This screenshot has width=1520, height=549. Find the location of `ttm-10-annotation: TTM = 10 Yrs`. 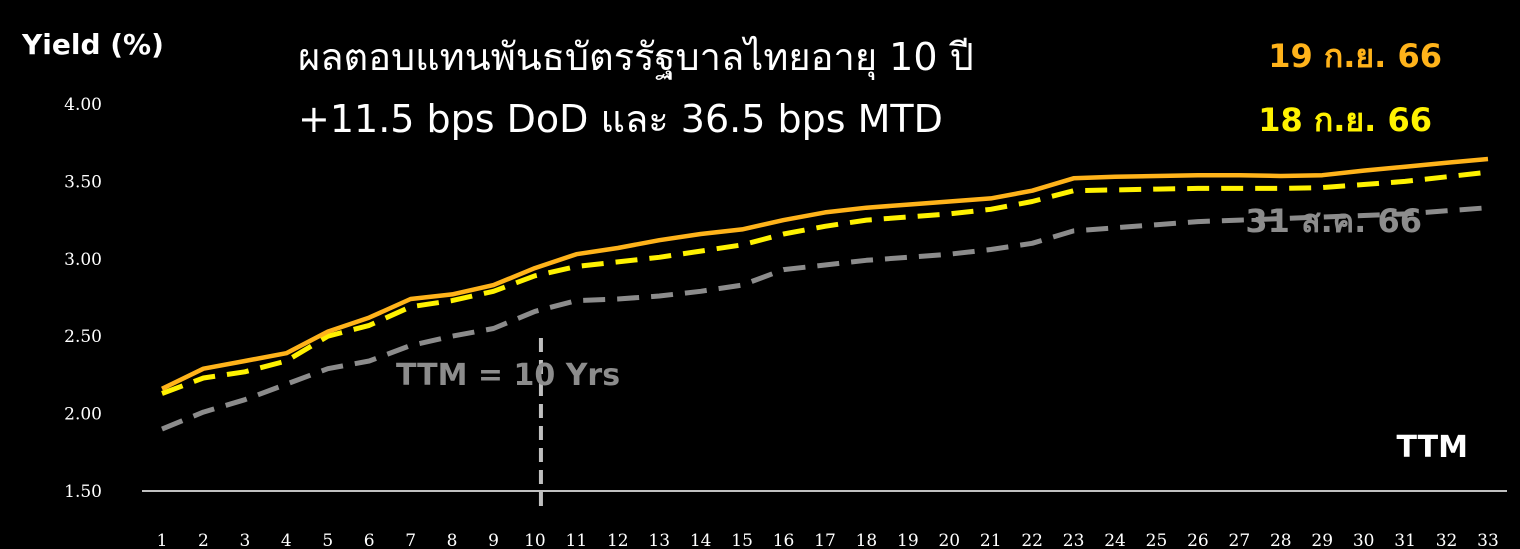

ttm-10-annotation: TTM = 10 Yrs is located at coordinates (508, 375).